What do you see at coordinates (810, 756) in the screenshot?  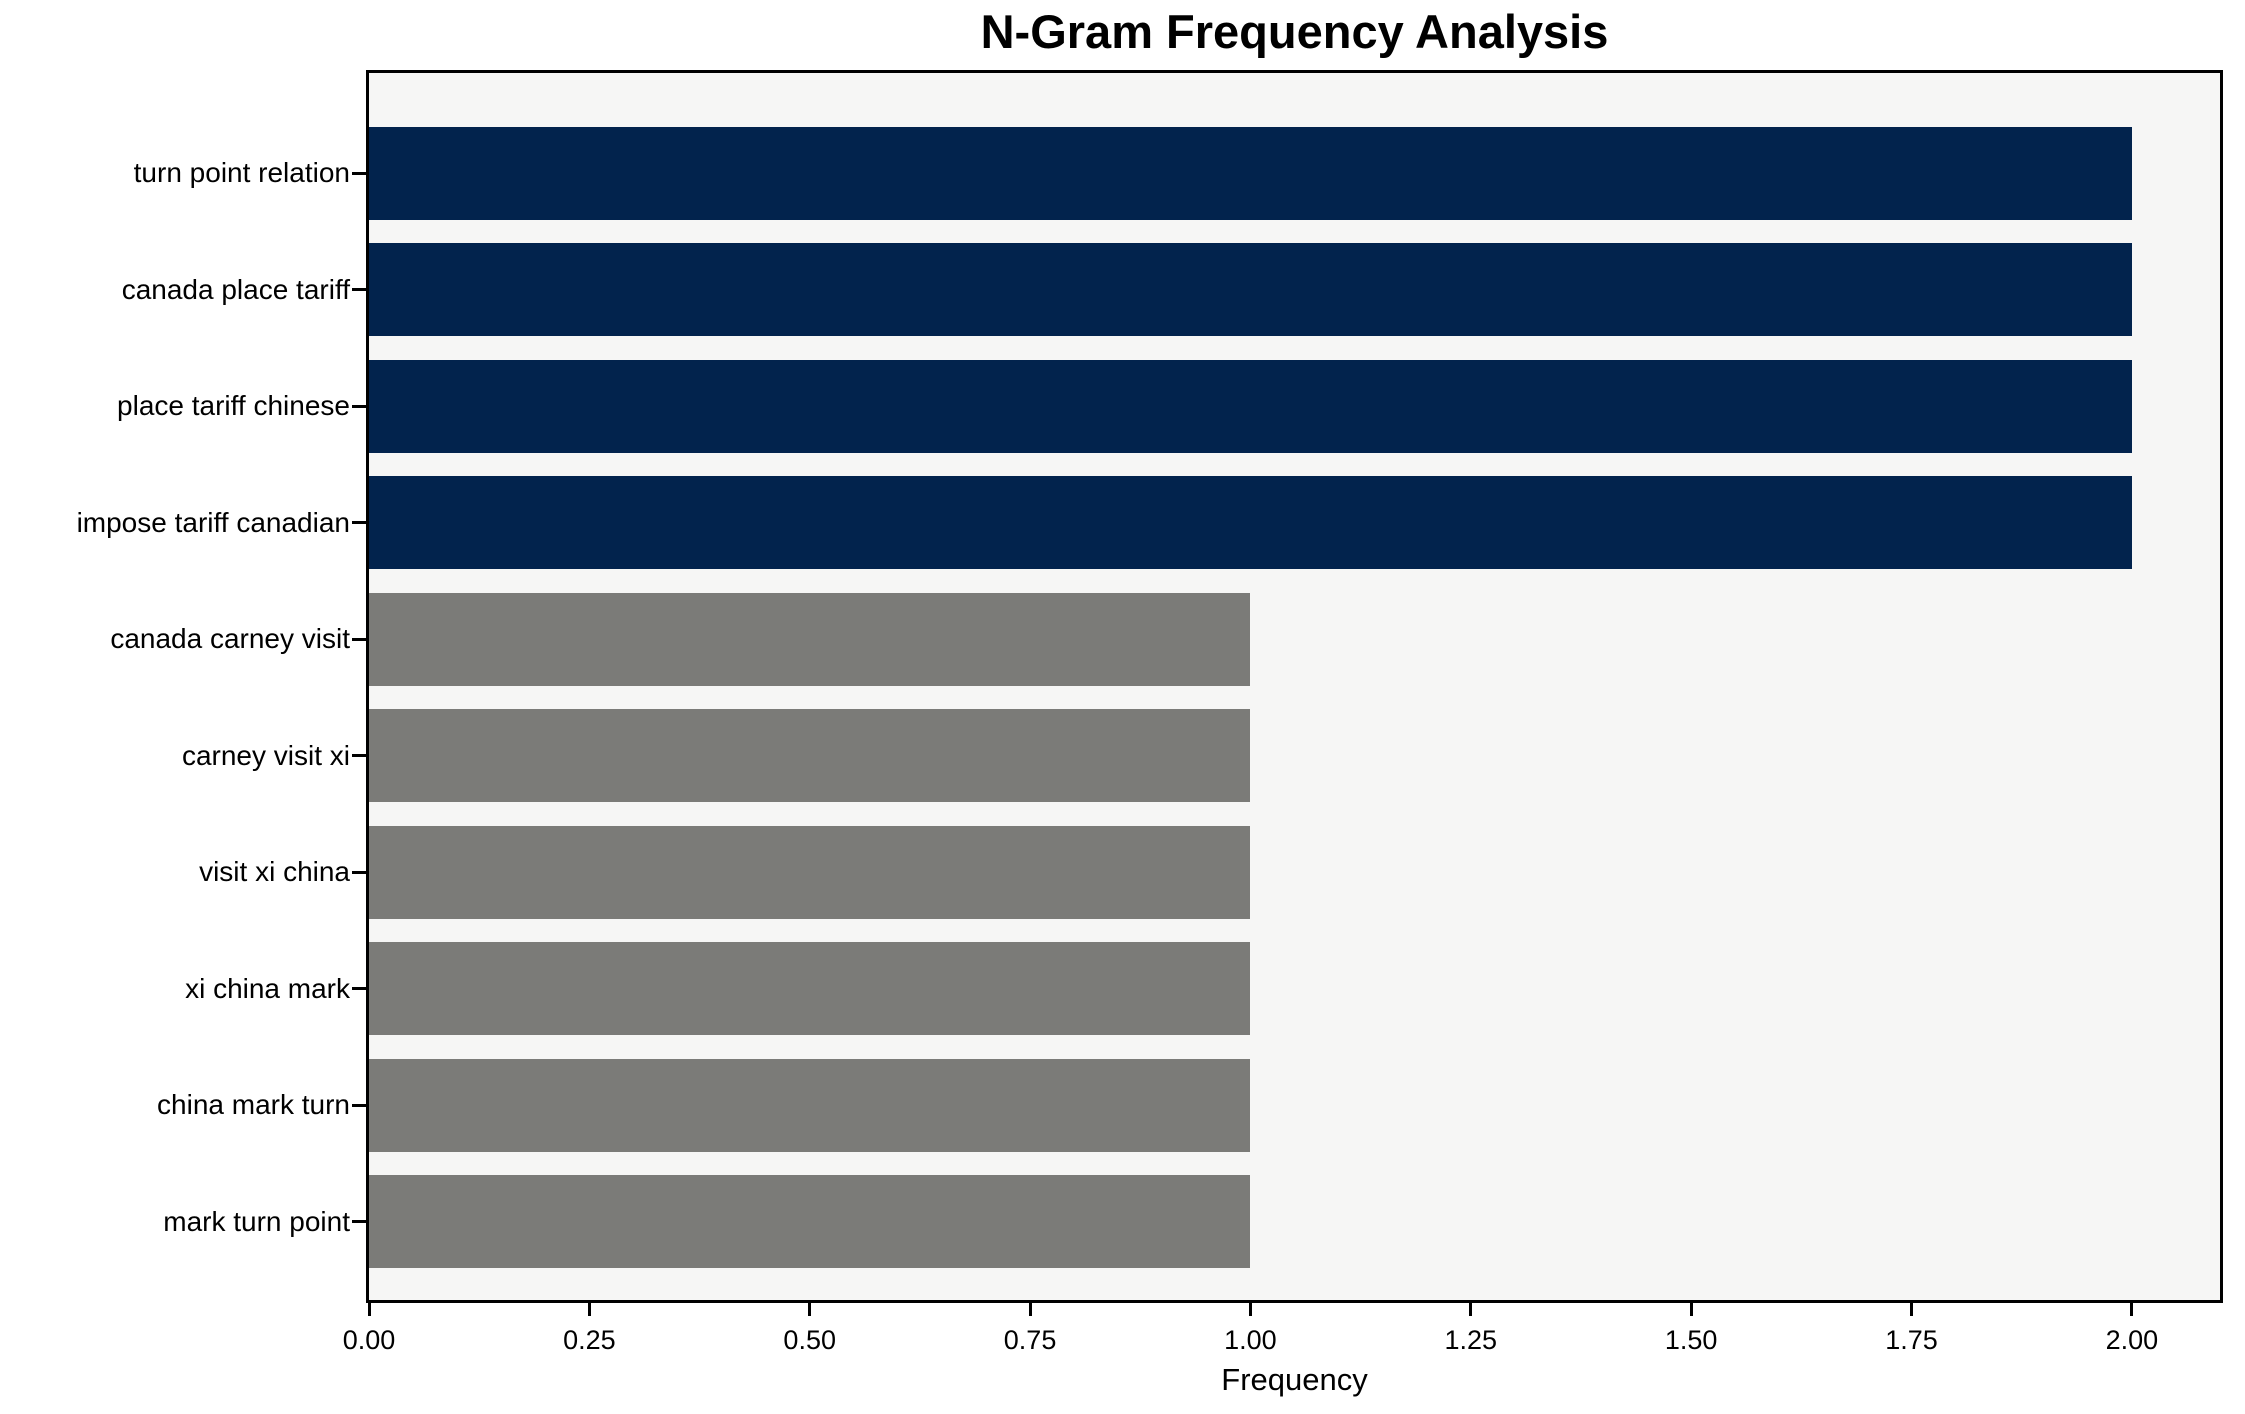 I see `bar-carney-visit-xi` at bounding box center [810, 756].